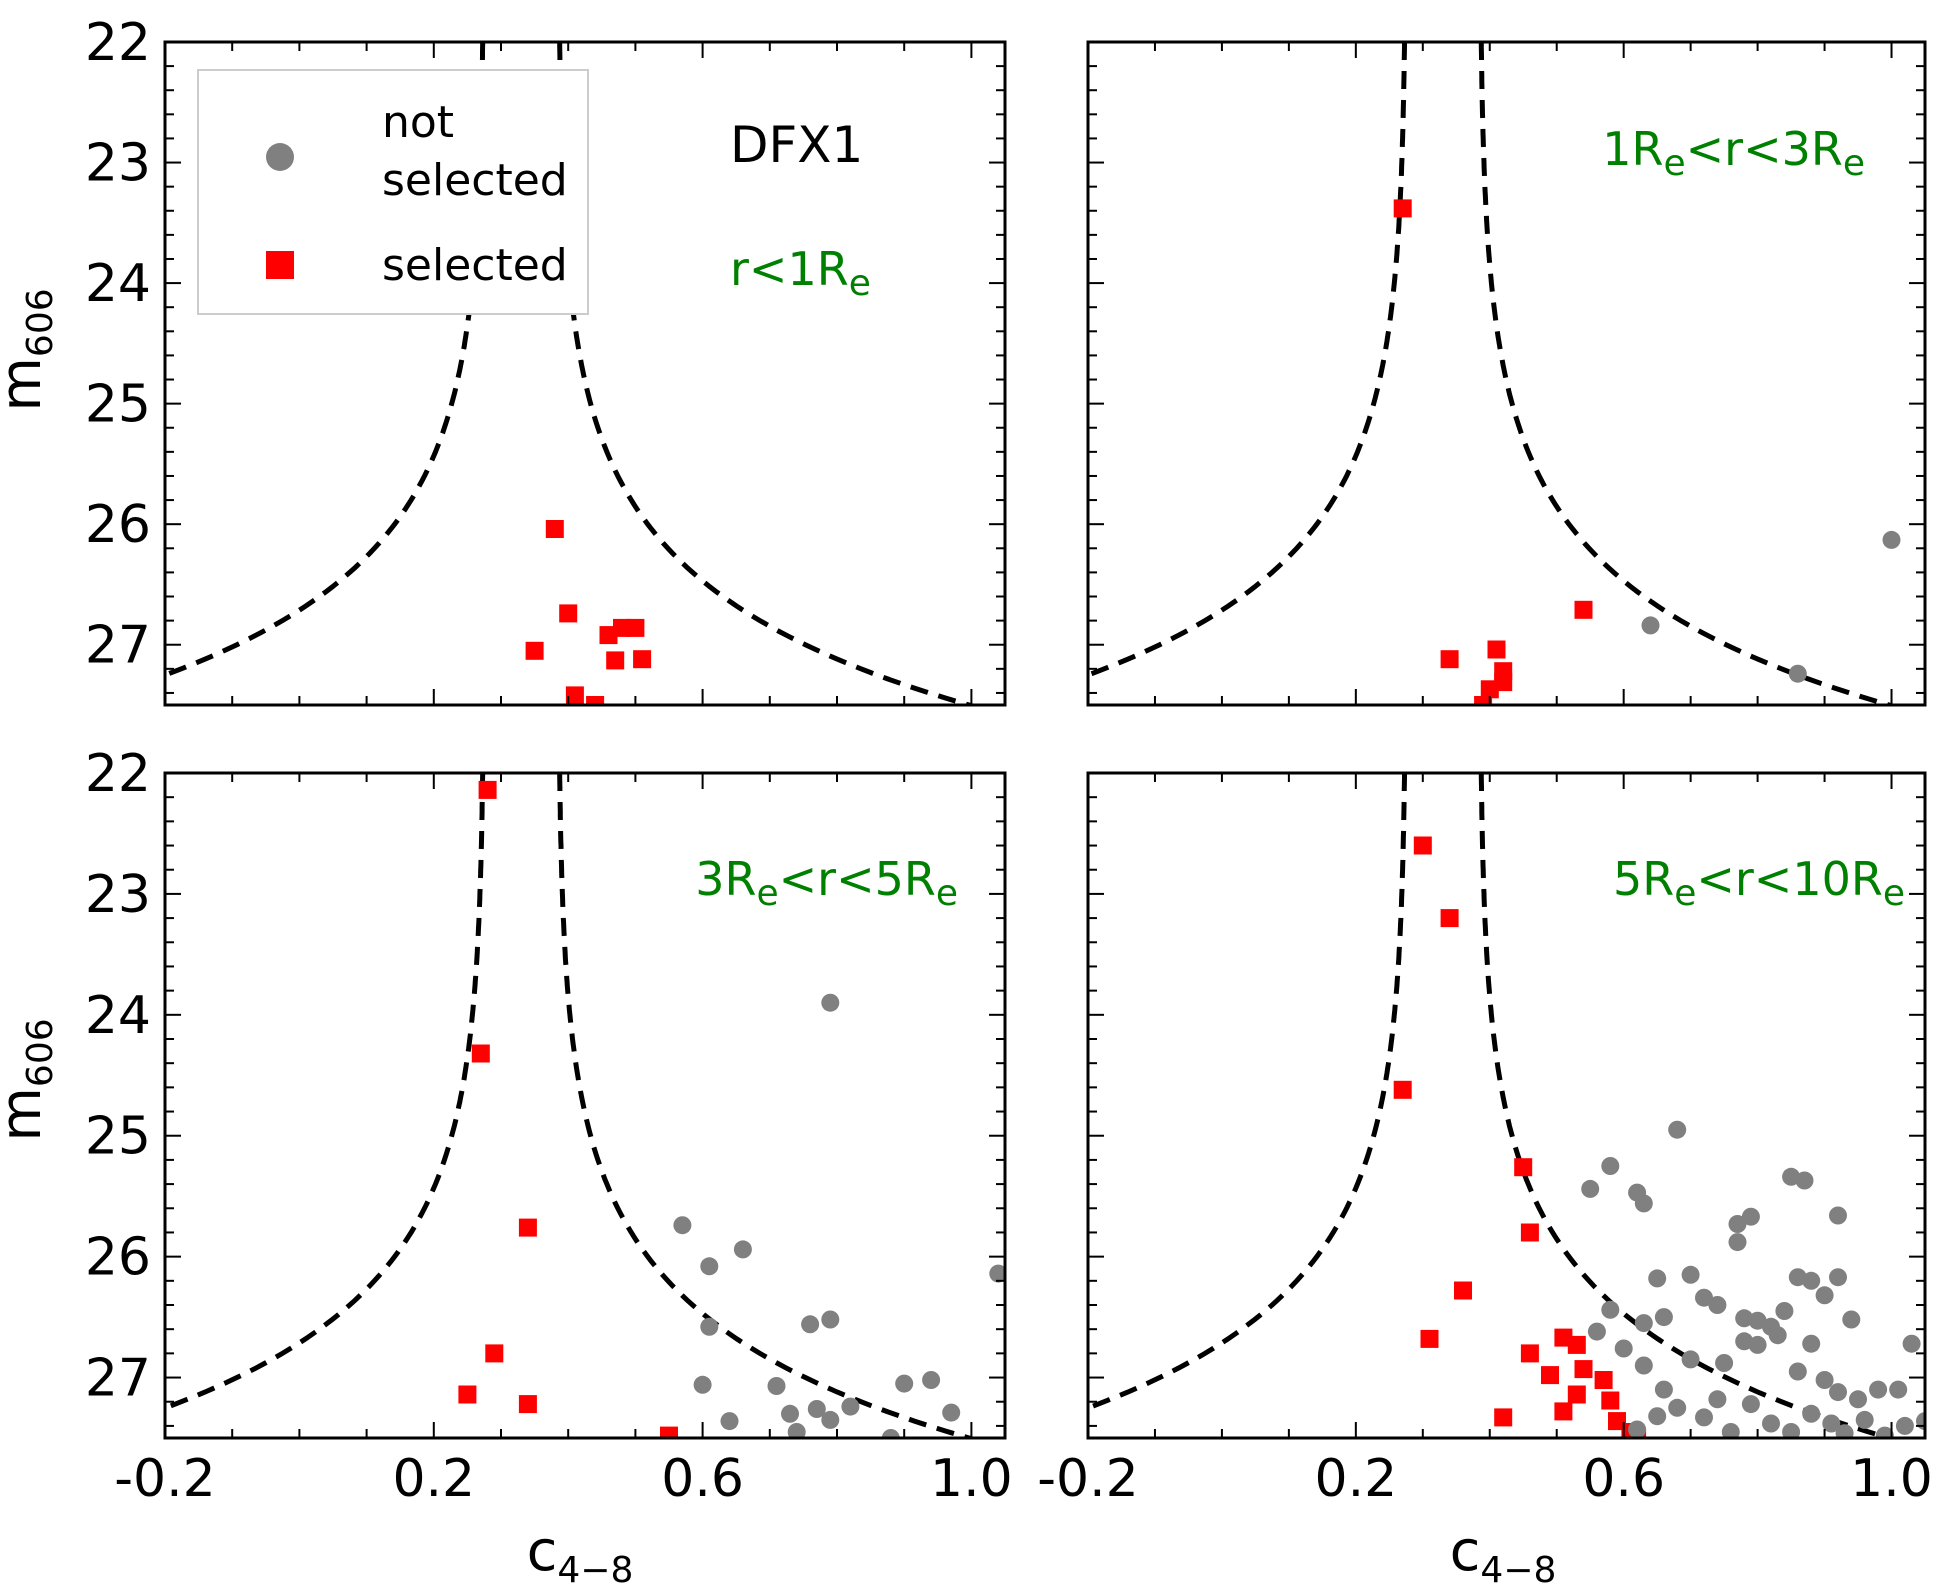  What do you see at coordinates (118, 1258) in the screenshot?
I see `y-tick-label: 26` at bounding box center [118, 1258].